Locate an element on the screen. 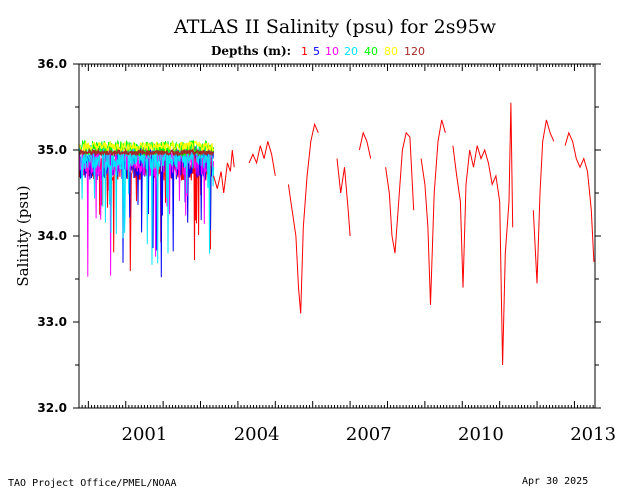 This screenshot has height=494, width=623. legend-depth-40: 40 is located at coordinates (371, 51).